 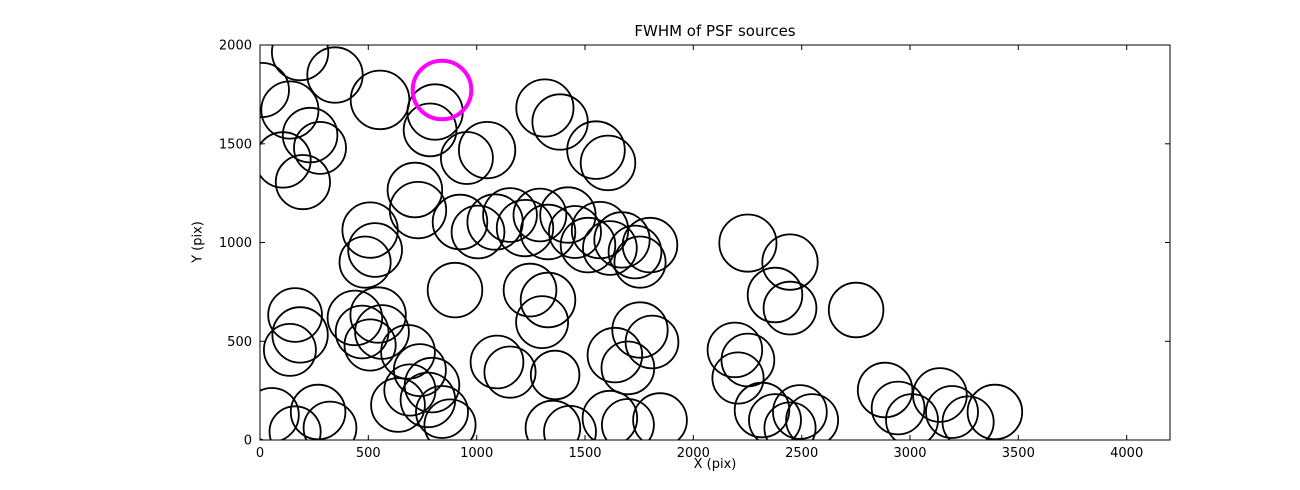 What do you see at coordinates (715, 464) in the screenshot?
I see `x-axis-label: X (pix)` at bounding box center [715, 464].